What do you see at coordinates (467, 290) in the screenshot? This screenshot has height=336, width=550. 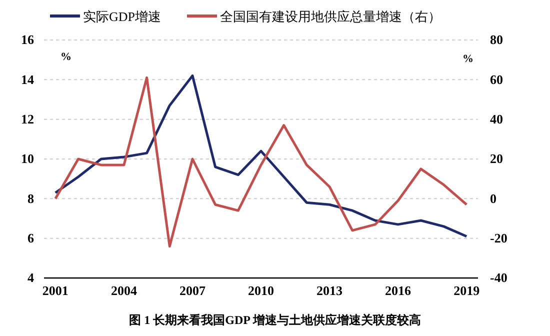 I see `x-tick-label: 2019` at bounding box center [467, 290].